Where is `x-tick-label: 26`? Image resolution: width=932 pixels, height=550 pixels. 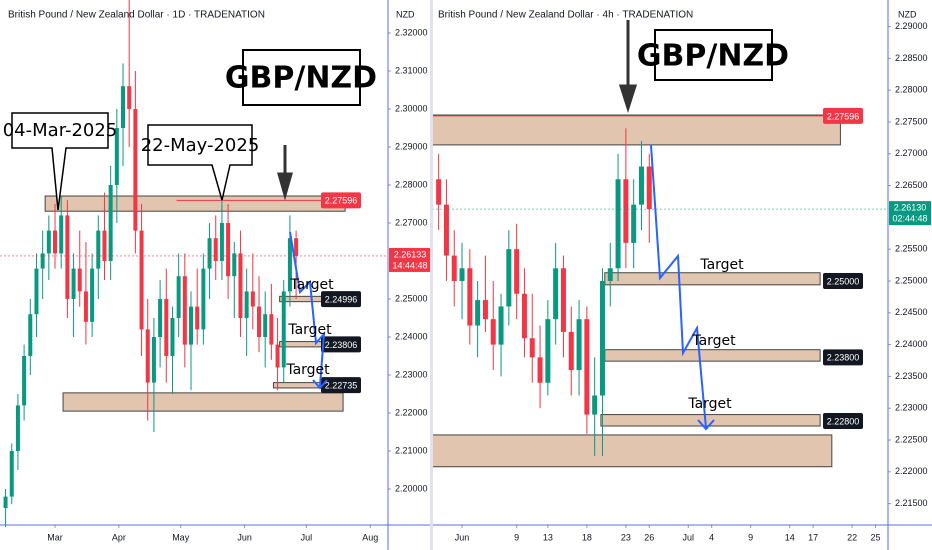 x-tick-label: 26 is located at coordinates (649, 537).